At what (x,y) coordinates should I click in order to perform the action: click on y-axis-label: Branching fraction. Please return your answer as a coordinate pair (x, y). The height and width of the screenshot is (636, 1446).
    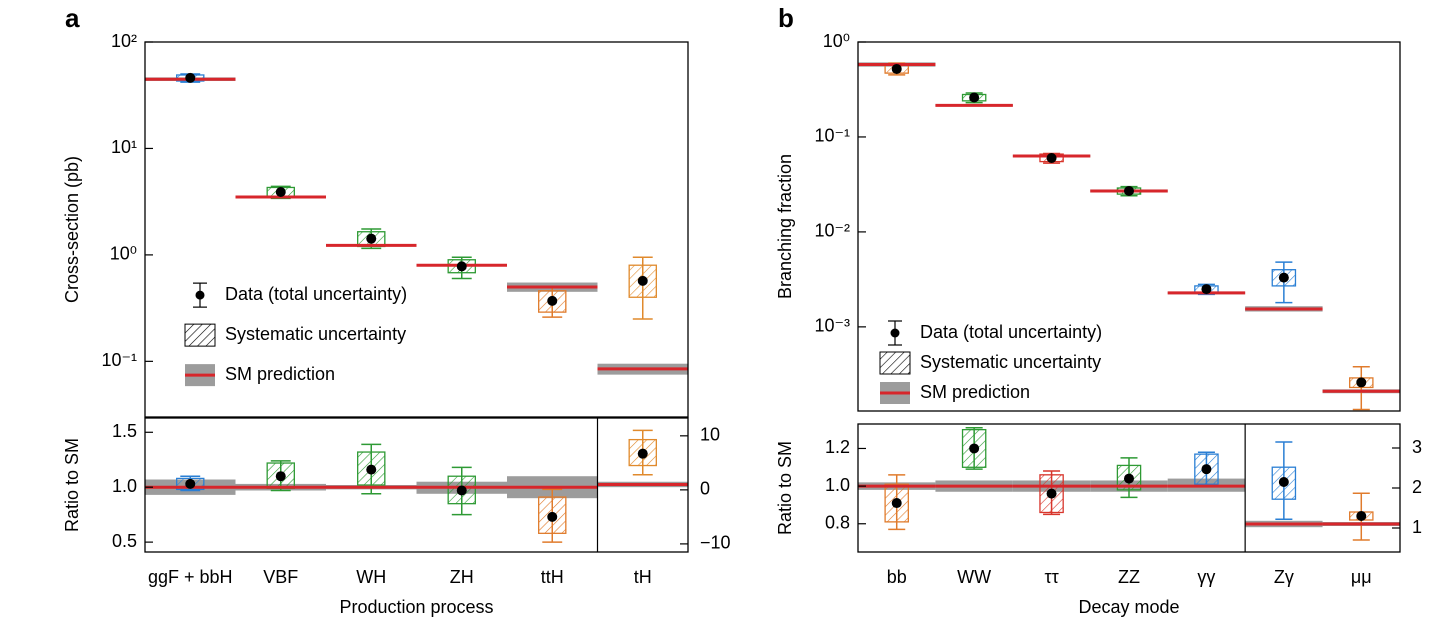
    Looking at the image, I should click on (785, 226).